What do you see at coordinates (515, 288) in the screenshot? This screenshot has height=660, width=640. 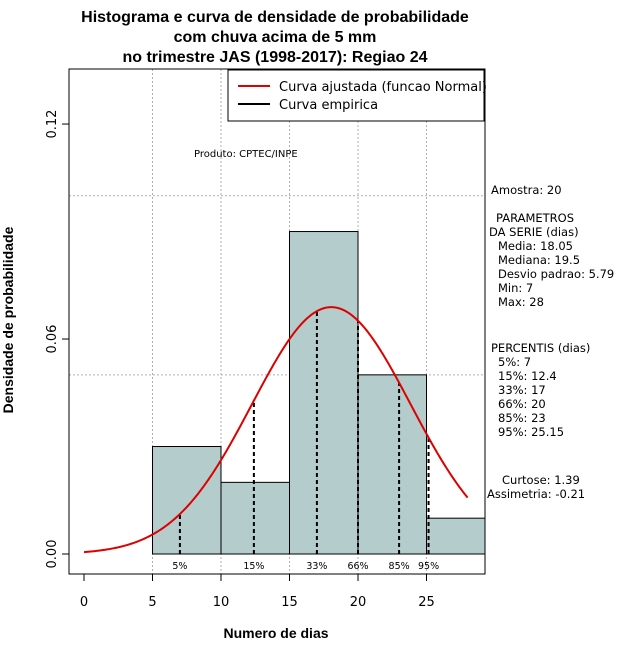 I see `param-min: Min: 7` at bounding box center [515, 288].